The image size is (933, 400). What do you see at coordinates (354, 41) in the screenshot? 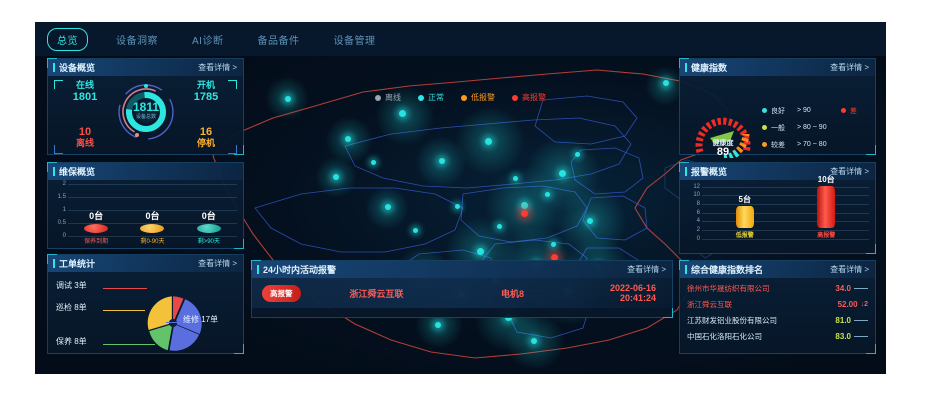
I see `tab-device-management: 设备管理` at bounding box center [354, 41].